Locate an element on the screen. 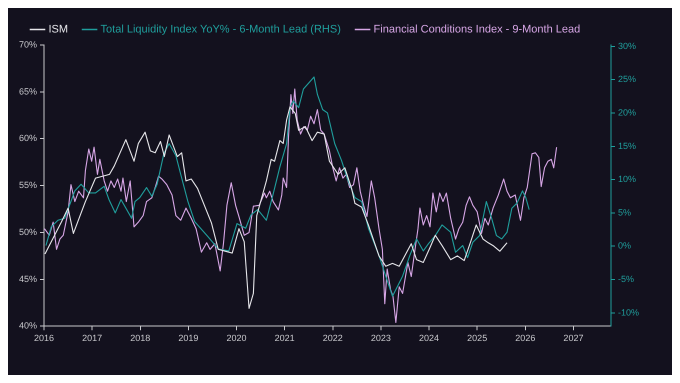 The width and height of the screenshot is (680, 383). x-tick-label: 2021 is located at coordinates (284, 338).